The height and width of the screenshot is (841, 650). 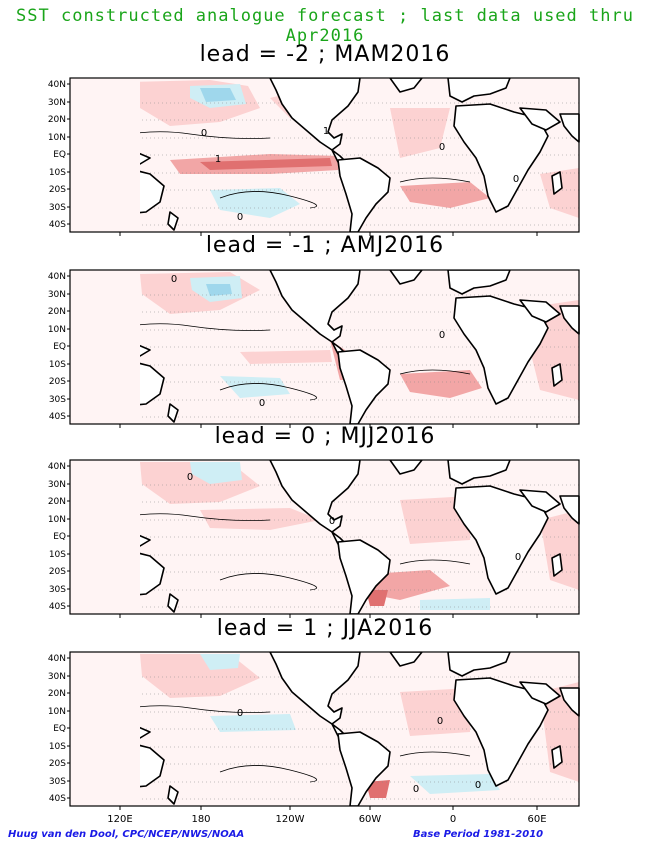 I want to click on panel-title: lead = 1 ; JJA2016, so click(x=325, y=628).